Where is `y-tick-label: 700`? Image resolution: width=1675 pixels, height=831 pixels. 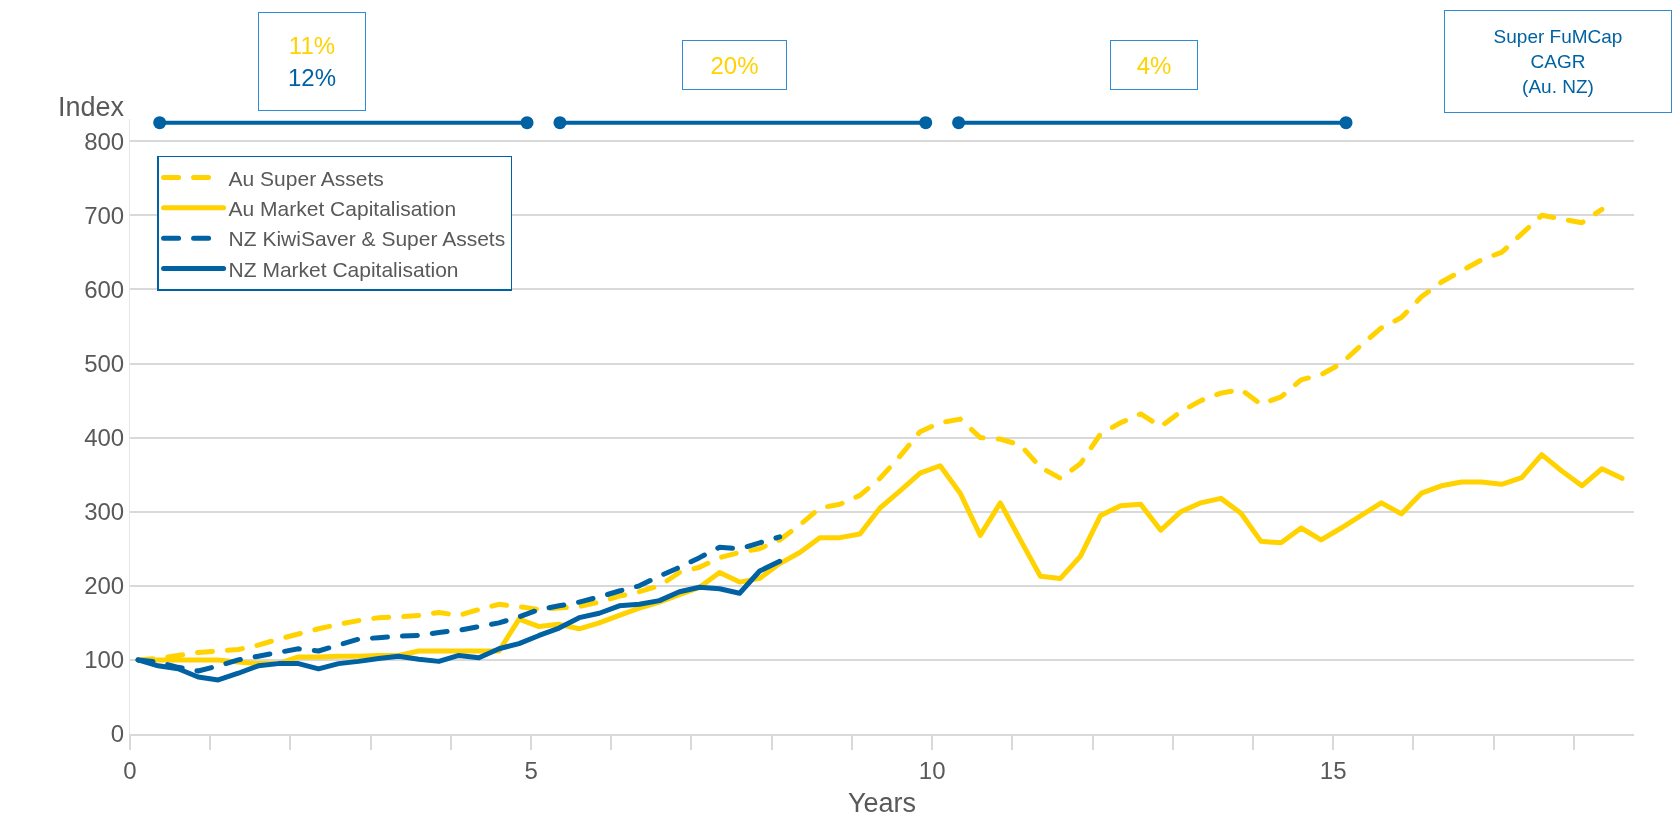
y-tick-label: 700 is located at coordinates (104, 215).